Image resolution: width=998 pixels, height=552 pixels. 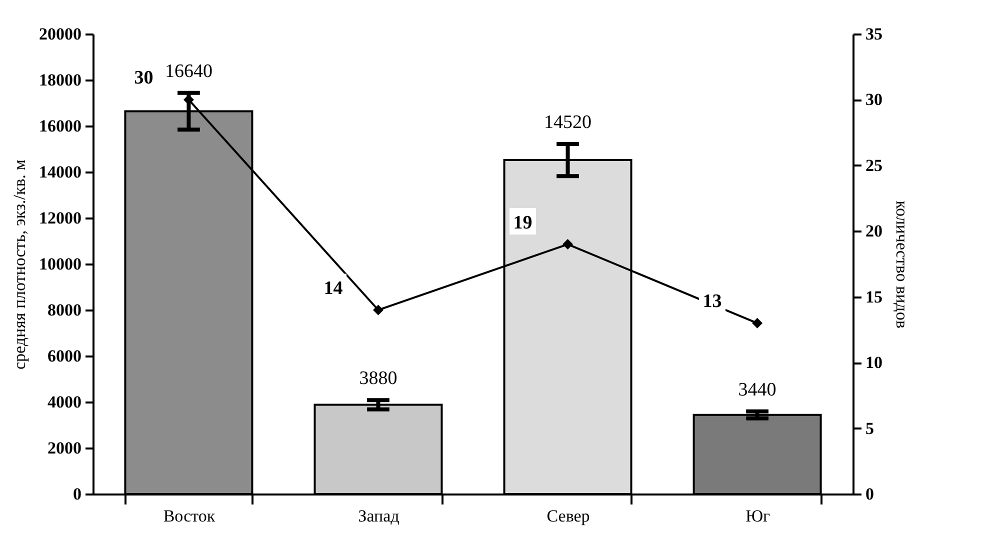 I want to click on y-axis-title: средняя плотность, экз./кв. м, so click(x=19, y=264).